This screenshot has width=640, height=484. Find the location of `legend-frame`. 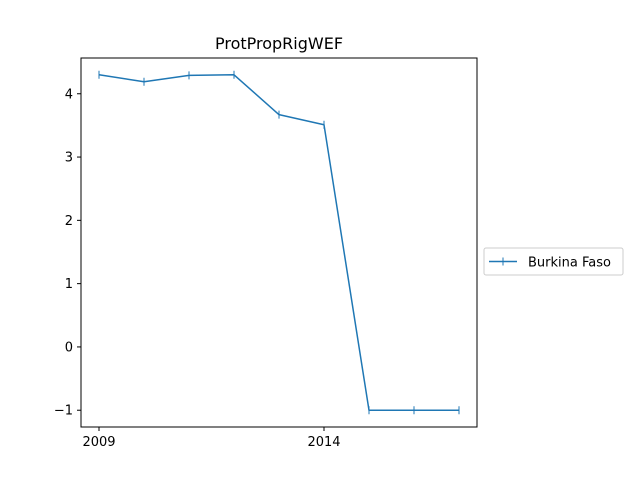

legend-frame is located at coordinates (553, 261).